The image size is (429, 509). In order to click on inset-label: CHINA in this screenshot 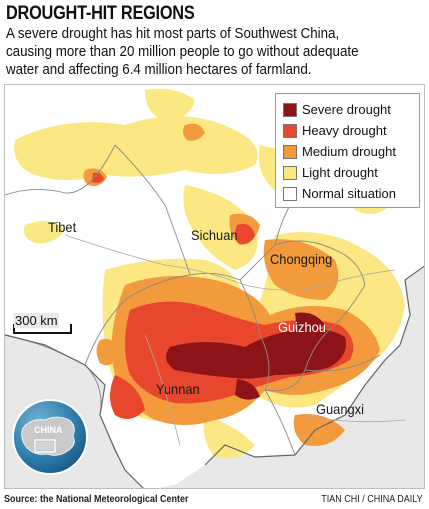, I will do `click(48, 430)`.